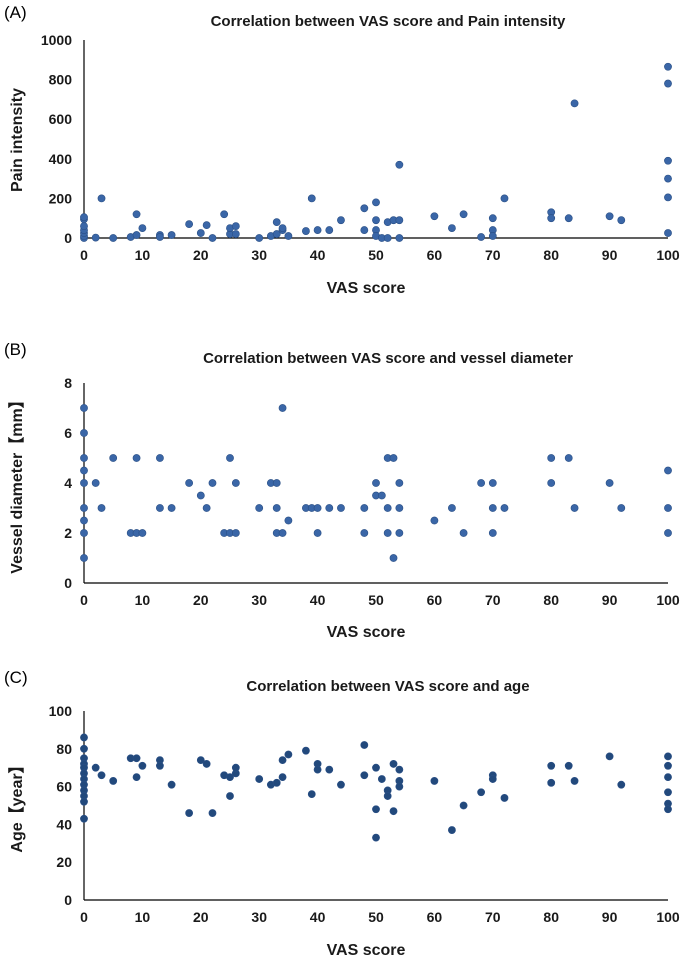  What do you see at coordinates (668, 917) in the screenshot?
I see `chart-3-x-tick-label: 100` at bounding box center [668, 917].